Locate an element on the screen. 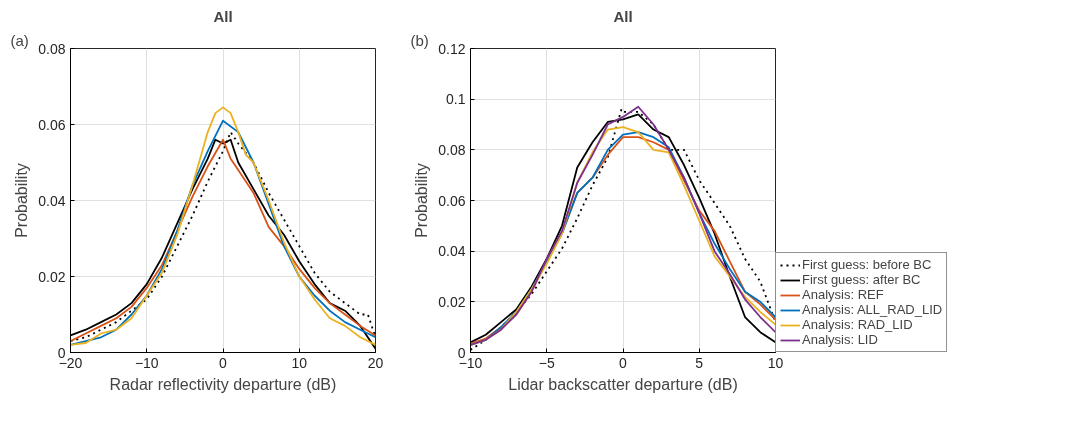 This screenshot has height=439, width=1081. x-tick-label: −10 is located at coordinates (146, 362).